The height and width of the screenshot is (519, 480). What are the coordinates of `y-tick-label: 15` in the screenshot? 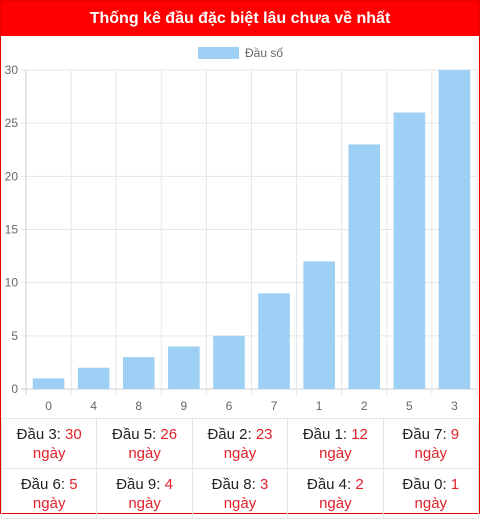 It's located at (12, 230).